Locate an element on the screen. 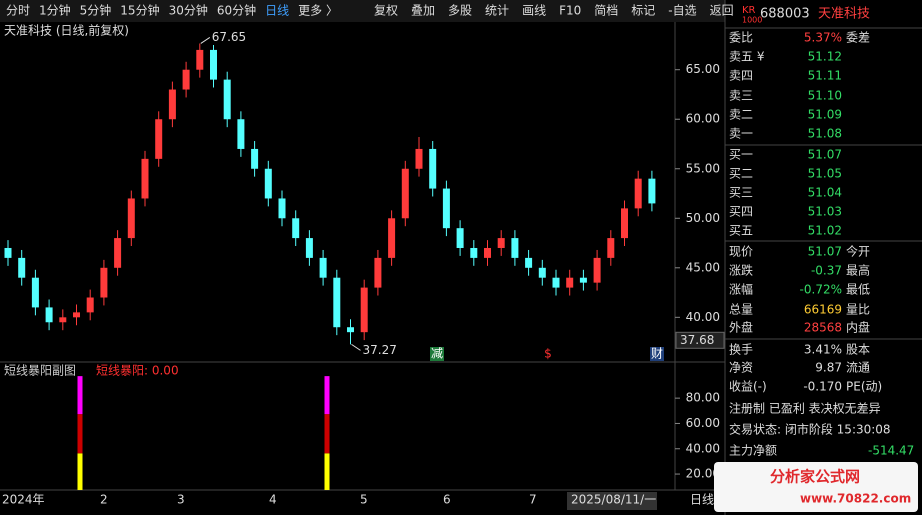 Image resolution: width=922 pixels, height=515 pixels. quote-value: 51.02 is located at coordinates (825, 231).